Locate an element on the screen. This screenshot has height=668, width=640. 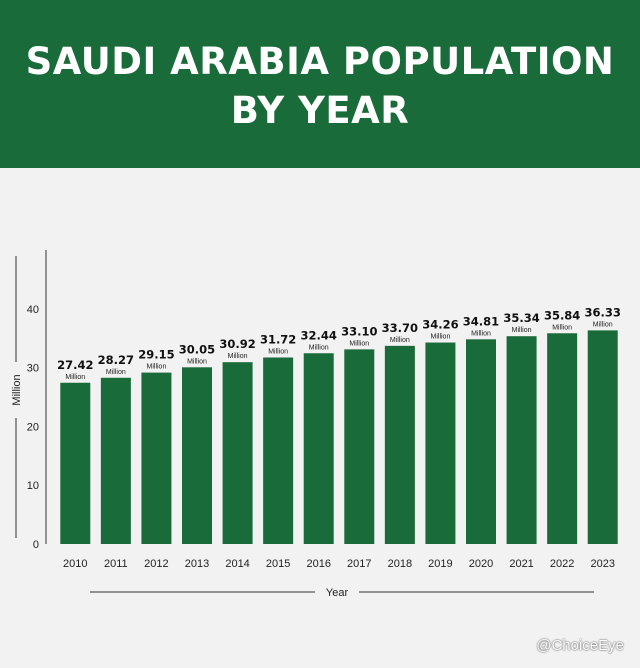
x-tick-label: 2018 is located at coordinates (400, 564).